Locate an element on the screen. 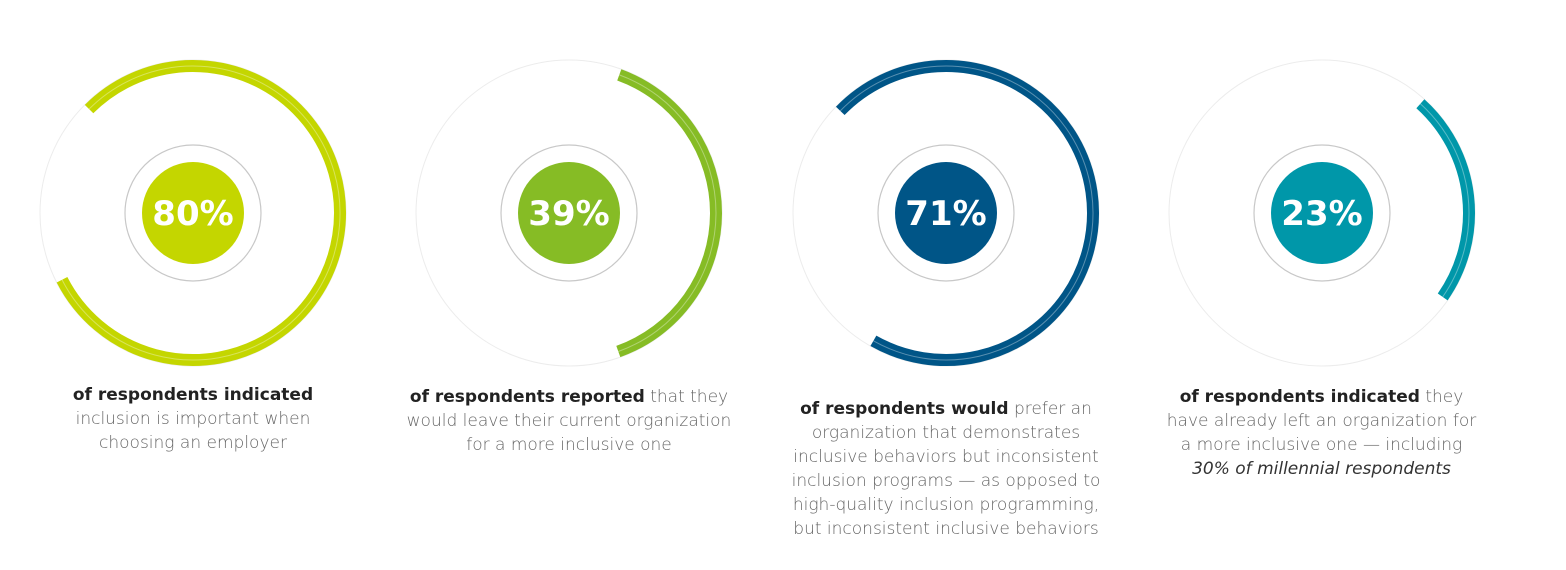 The width and height of the screenshot is (1566, 570). percent-label: 80% is located at coordinates (192, 214).